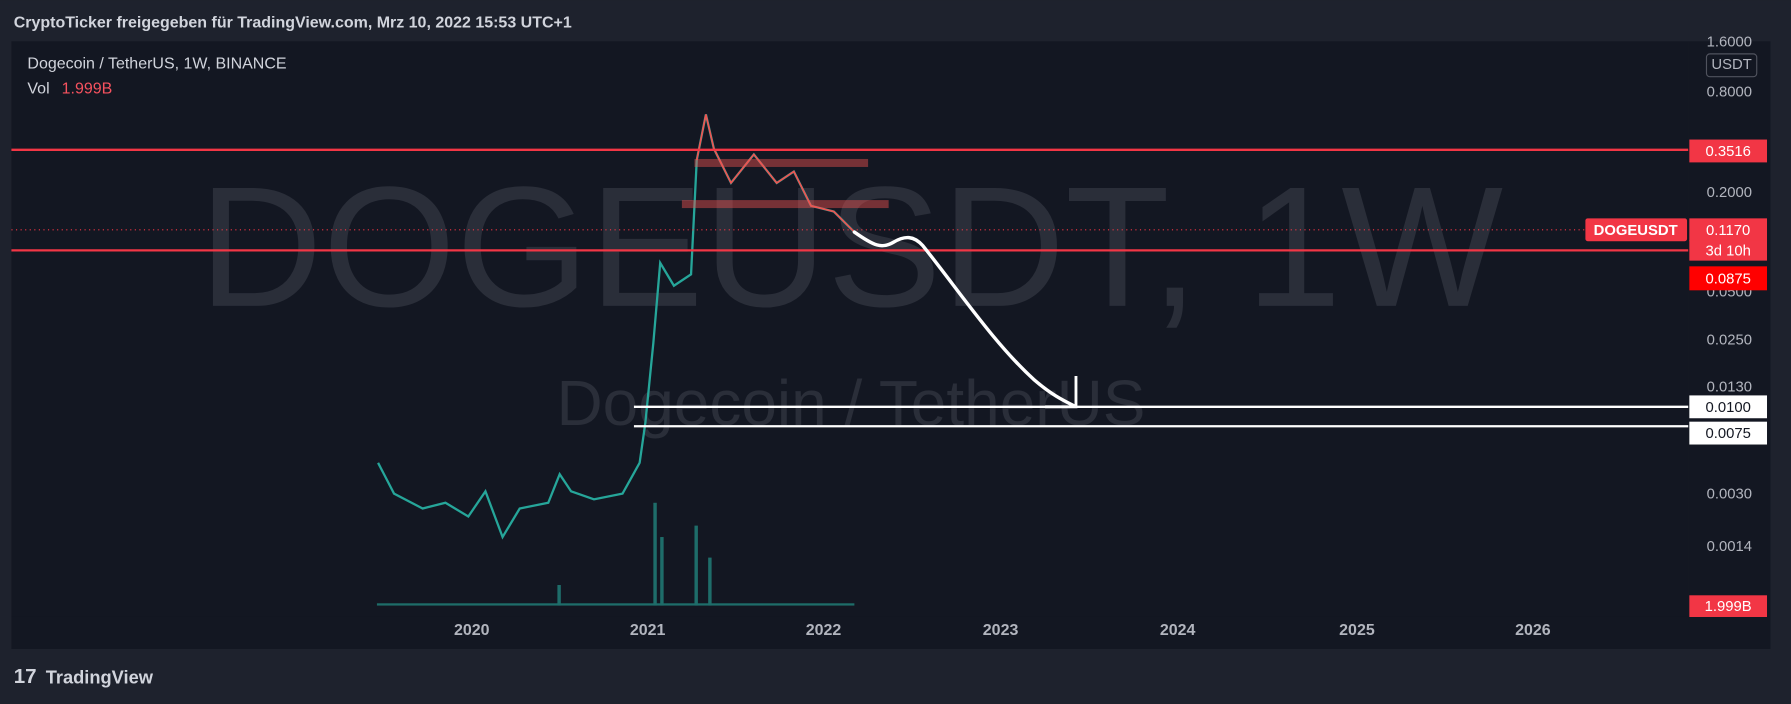  Describe the element at coordinates (1729, 547) in the screenshot. I see `price-label: 0.0014` at that location.